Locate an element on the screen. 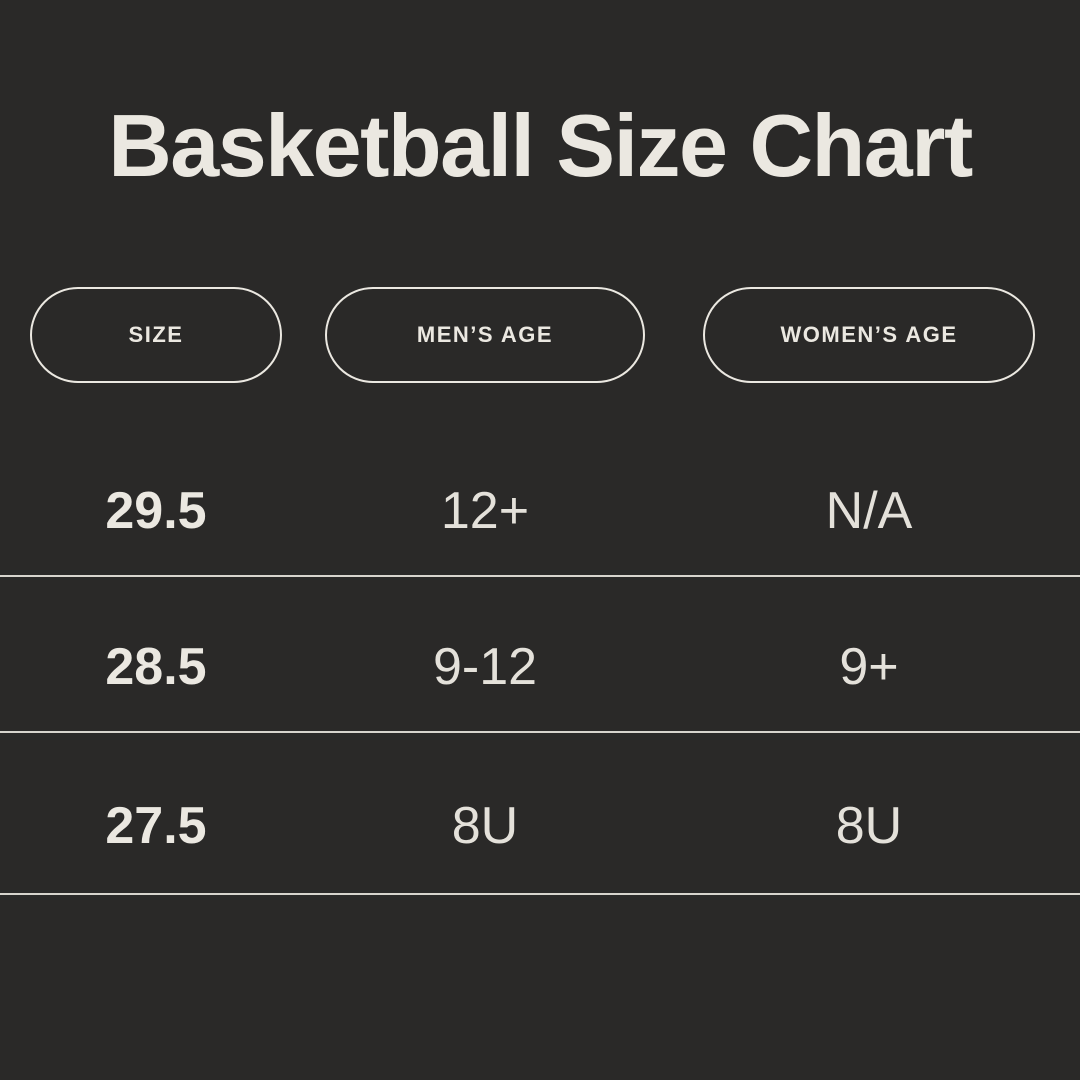 This screenshot has height=1080, width=1080. header-cell-mens-age: MEN’S AGE is located at coordinates (485, 335).